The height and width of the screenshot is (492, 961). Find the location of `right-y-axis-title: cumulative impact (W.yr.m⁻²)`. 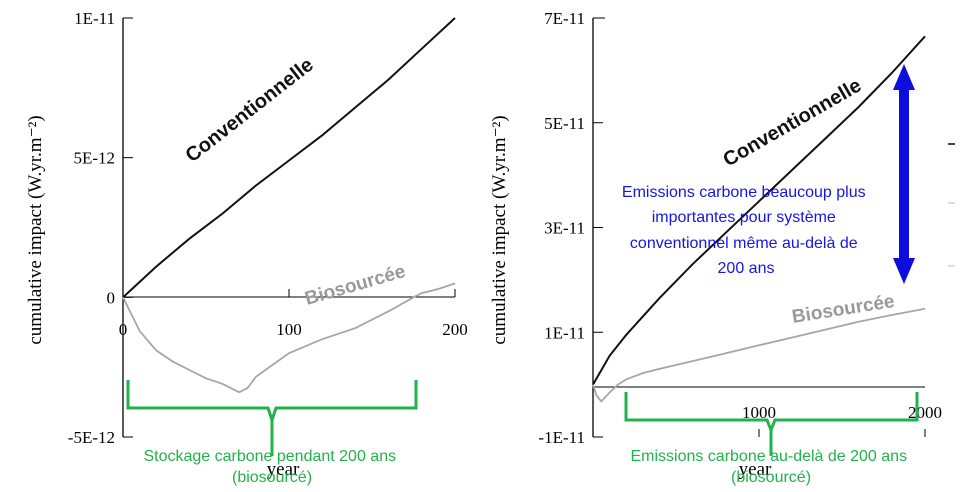

right-y-axis-title: cumulative impact (W.yr.m⁻²) is located at coordinates (499, 229).